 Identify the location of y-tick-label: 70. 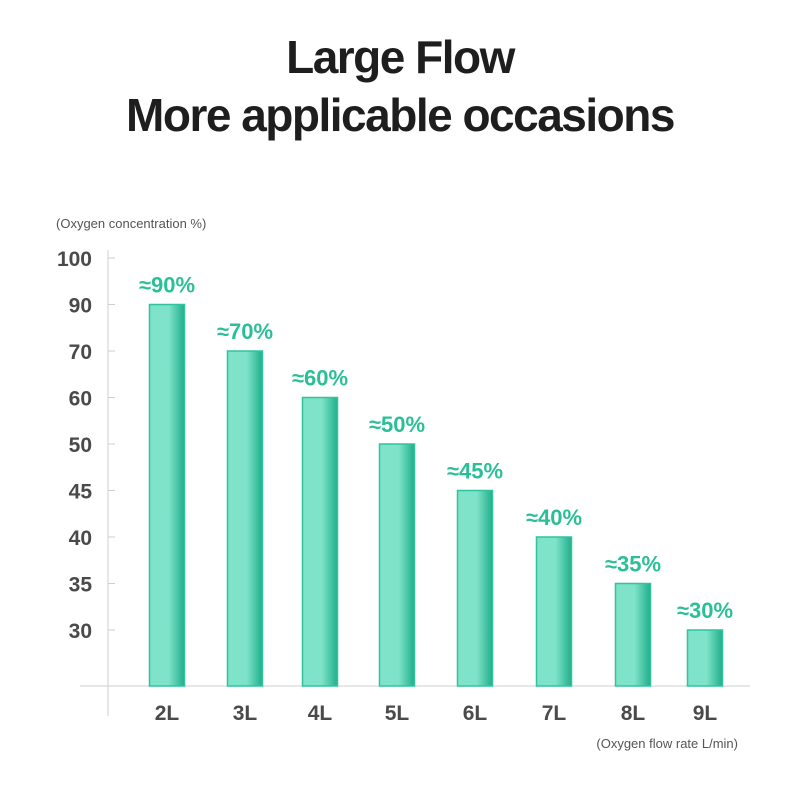
(80, 352).